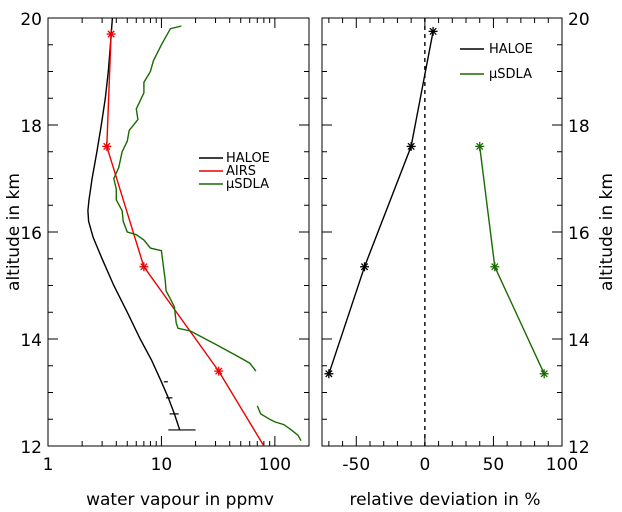 This screenshot has height=512, width=622. What do you see at coordinates (511, 49) in the screenshot?
I see `right-legend-haloe-label: HALOE` at bounding box center [511, 49].